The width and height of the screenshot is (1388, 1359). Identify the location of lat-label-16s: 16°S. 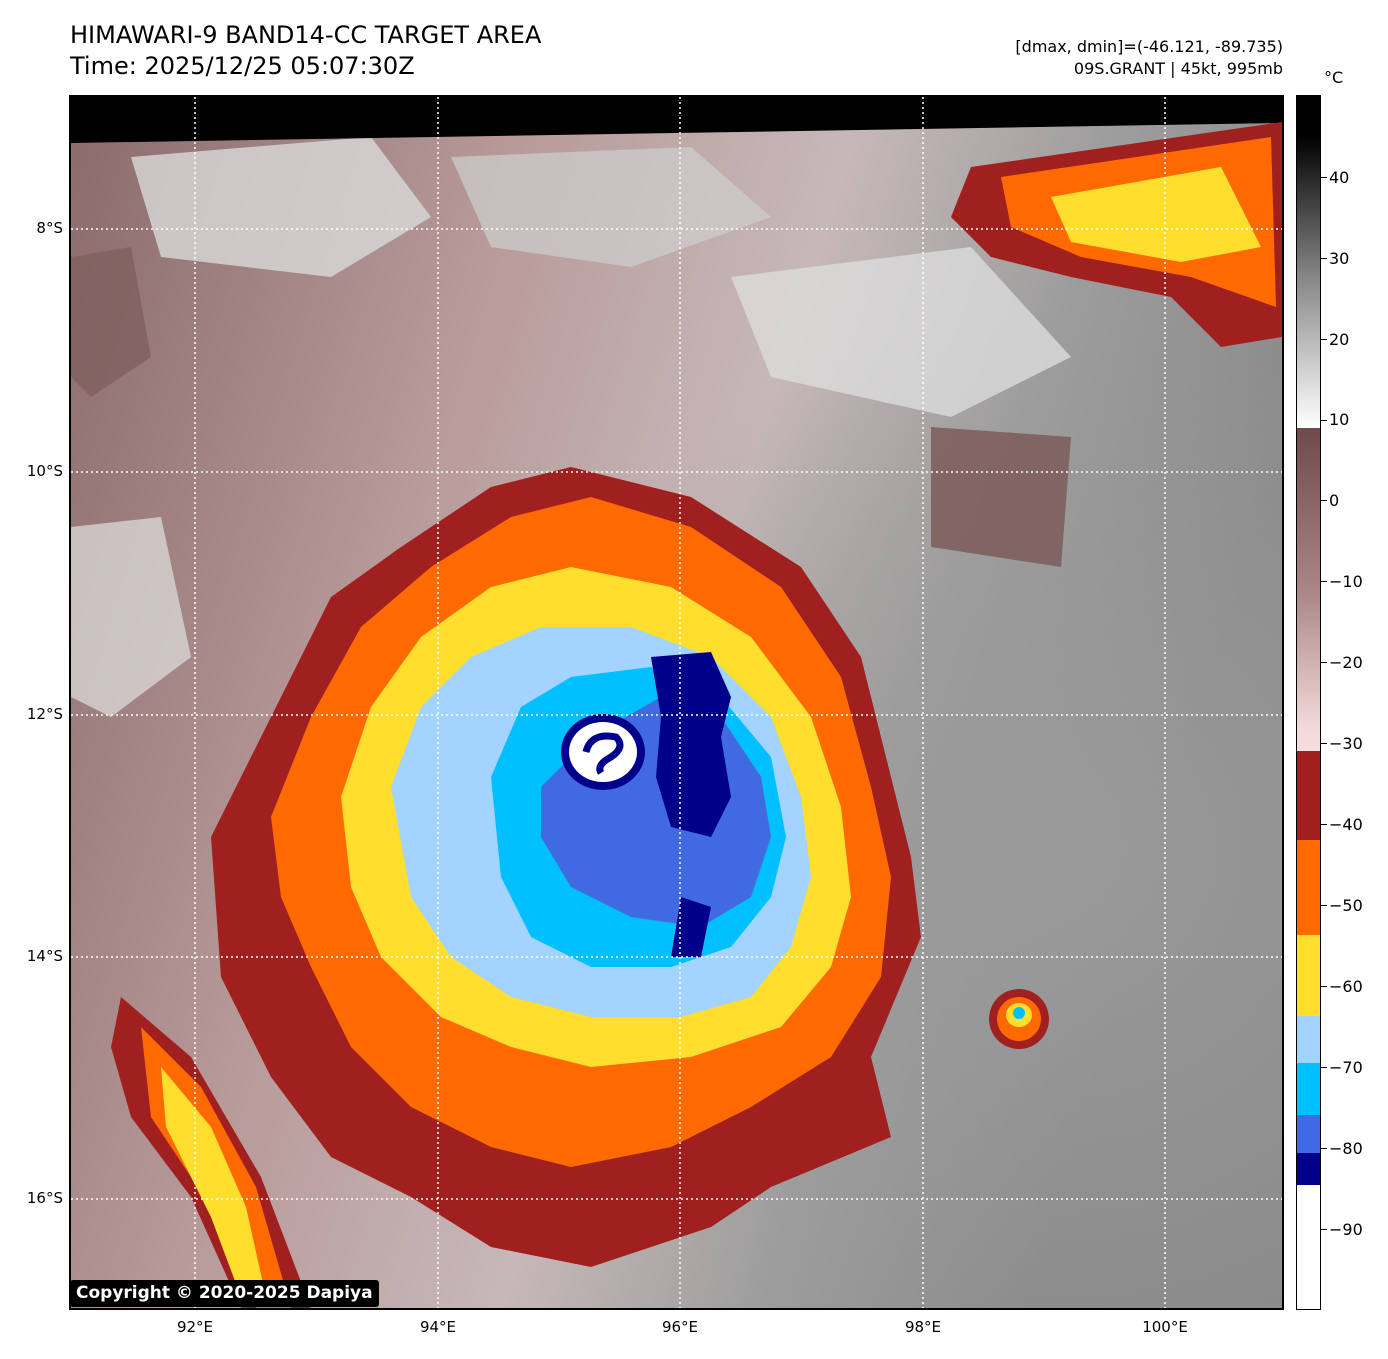
(44, 1198).